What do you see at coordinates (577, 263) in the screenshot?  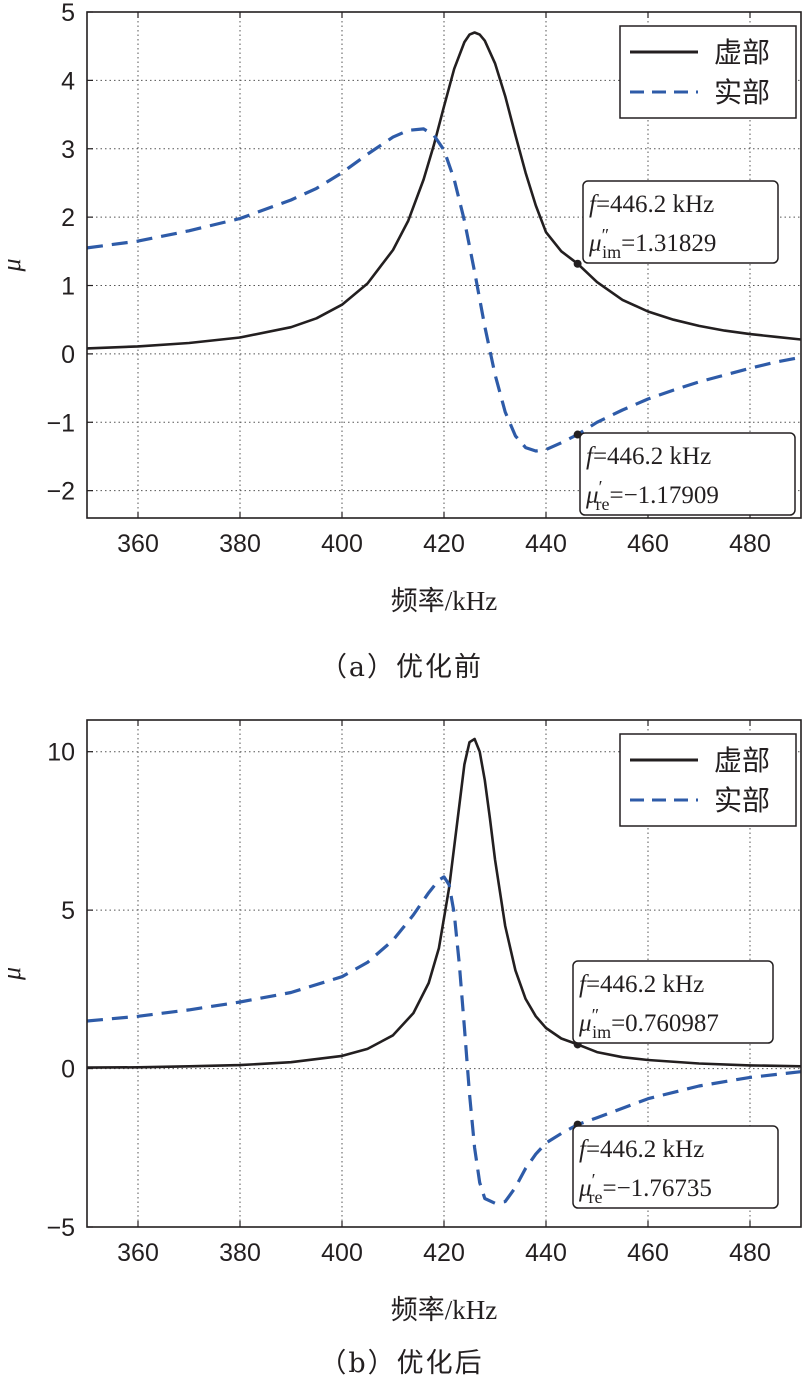 I see `datatip-marker` at bounding box center [577, 263].